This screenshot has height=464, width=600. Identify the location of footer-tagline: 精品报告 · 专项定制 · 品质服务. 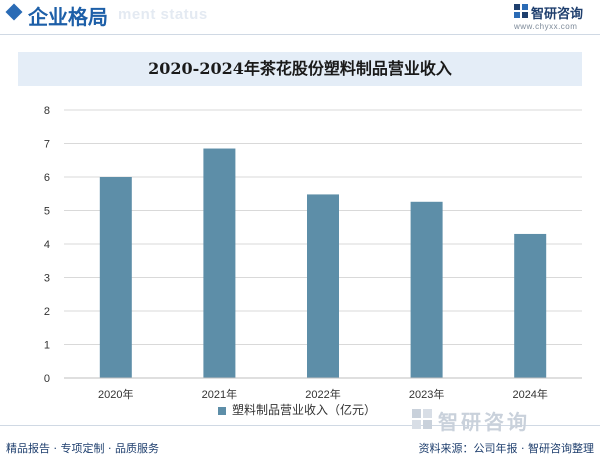
(82, 448).